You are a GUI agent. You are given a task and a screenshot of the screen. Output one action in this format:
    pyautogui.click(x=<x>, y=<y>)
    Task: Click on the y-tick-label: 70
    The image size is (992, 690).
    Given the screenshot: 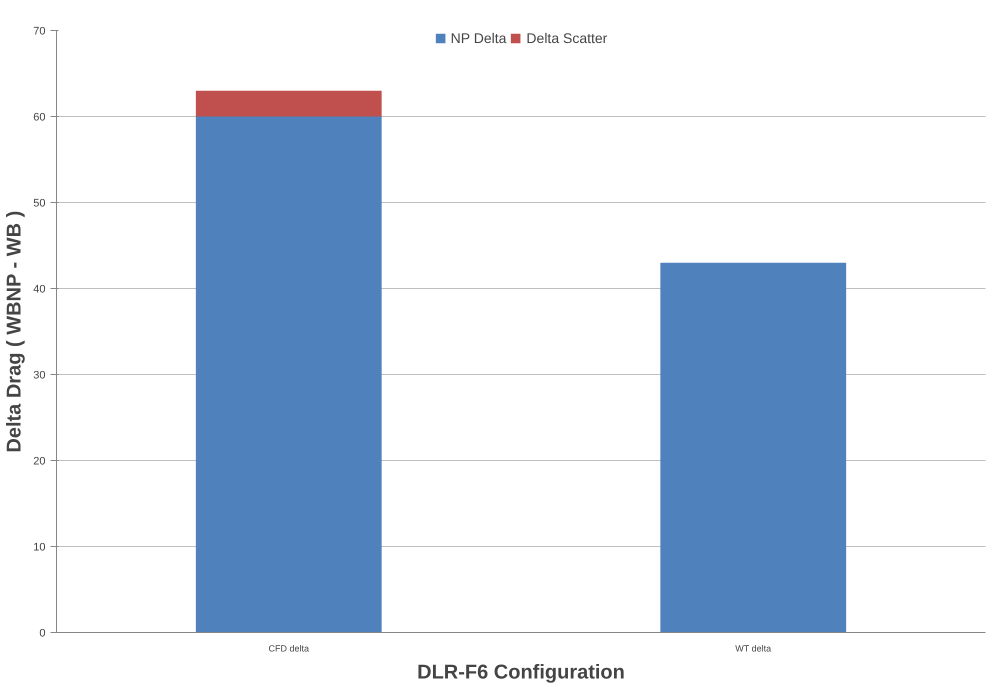 What is the action you would take?
    pyautogui.click(x=39, y=32)
    